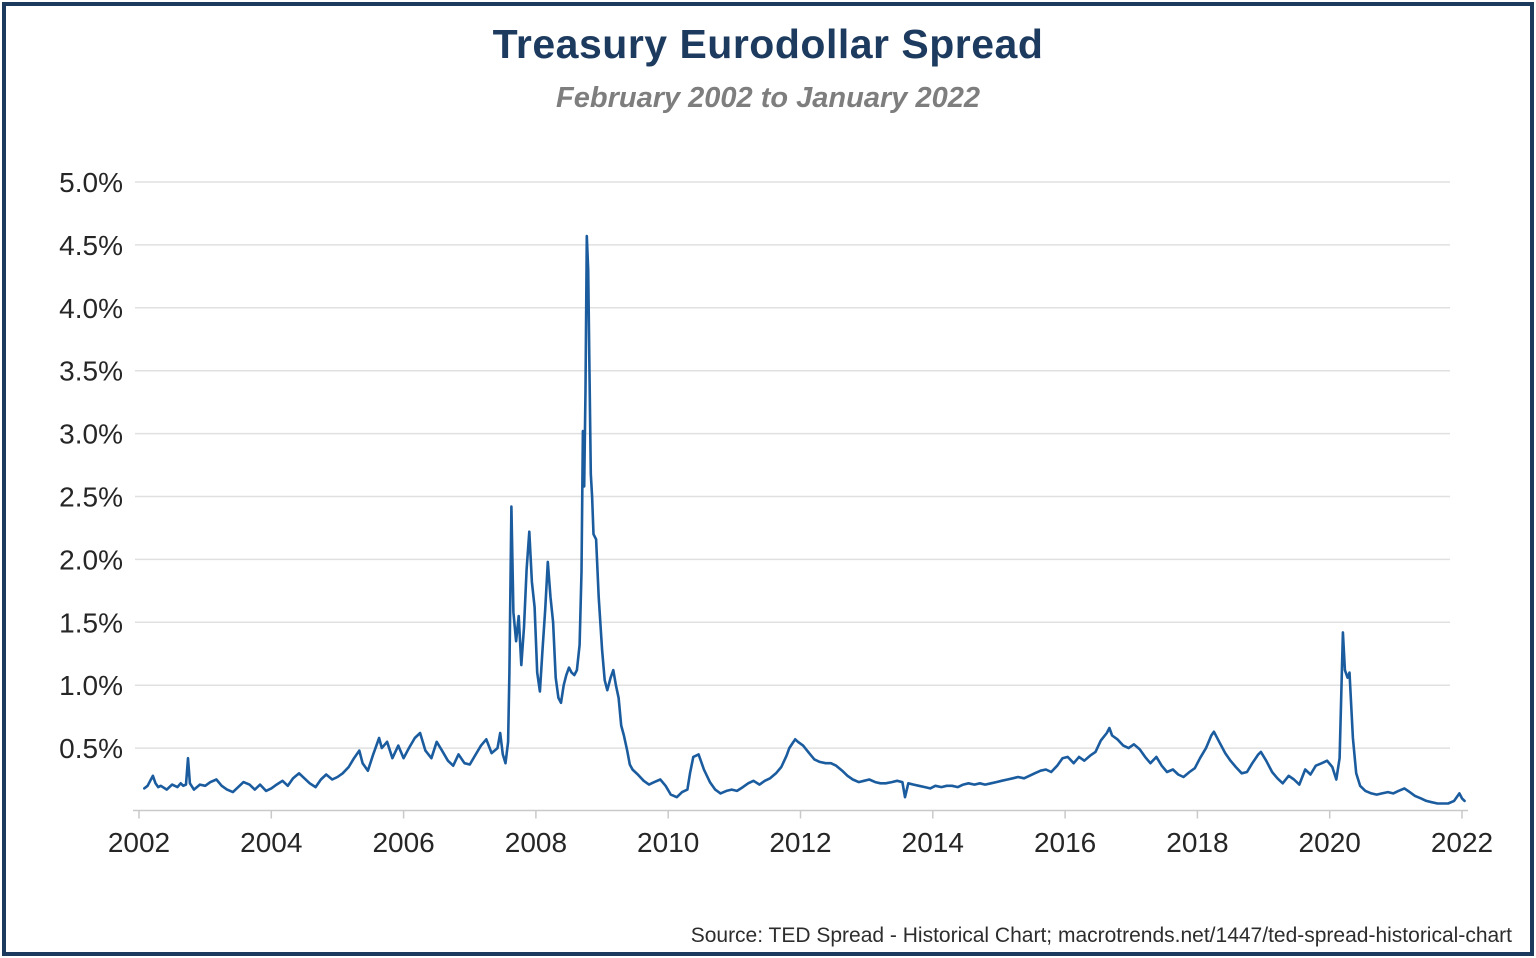 The height and width of the screenshot is (958, 1536). I want to click on x-tick-label: 2020, so click(1330, 842).